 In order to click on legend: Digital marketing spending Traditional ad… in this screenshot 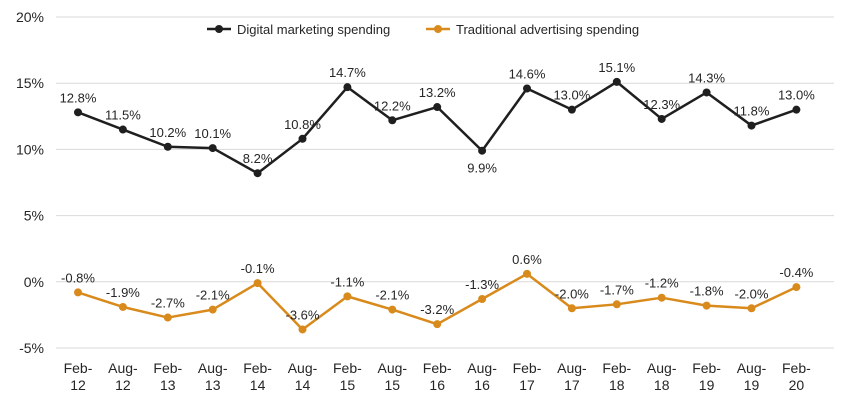, I will do `click(423, 29)`.